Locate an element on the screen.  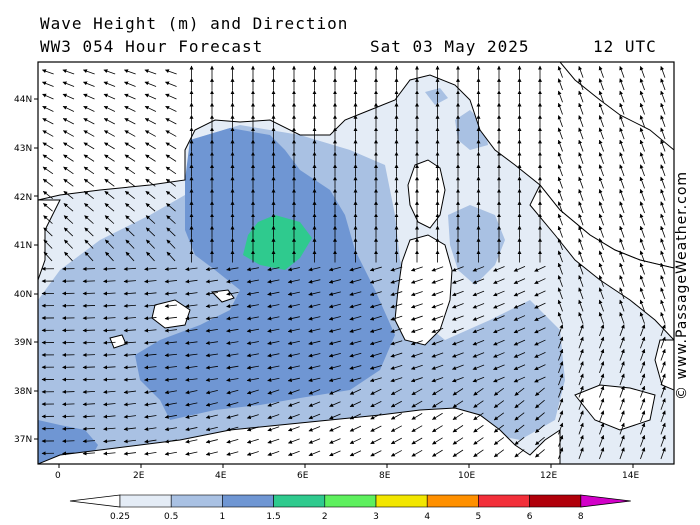
legend-colorbar: 0.25 0.5 1 1.5 2 3 4 5 6 8 is located at coordinates (350, 508).